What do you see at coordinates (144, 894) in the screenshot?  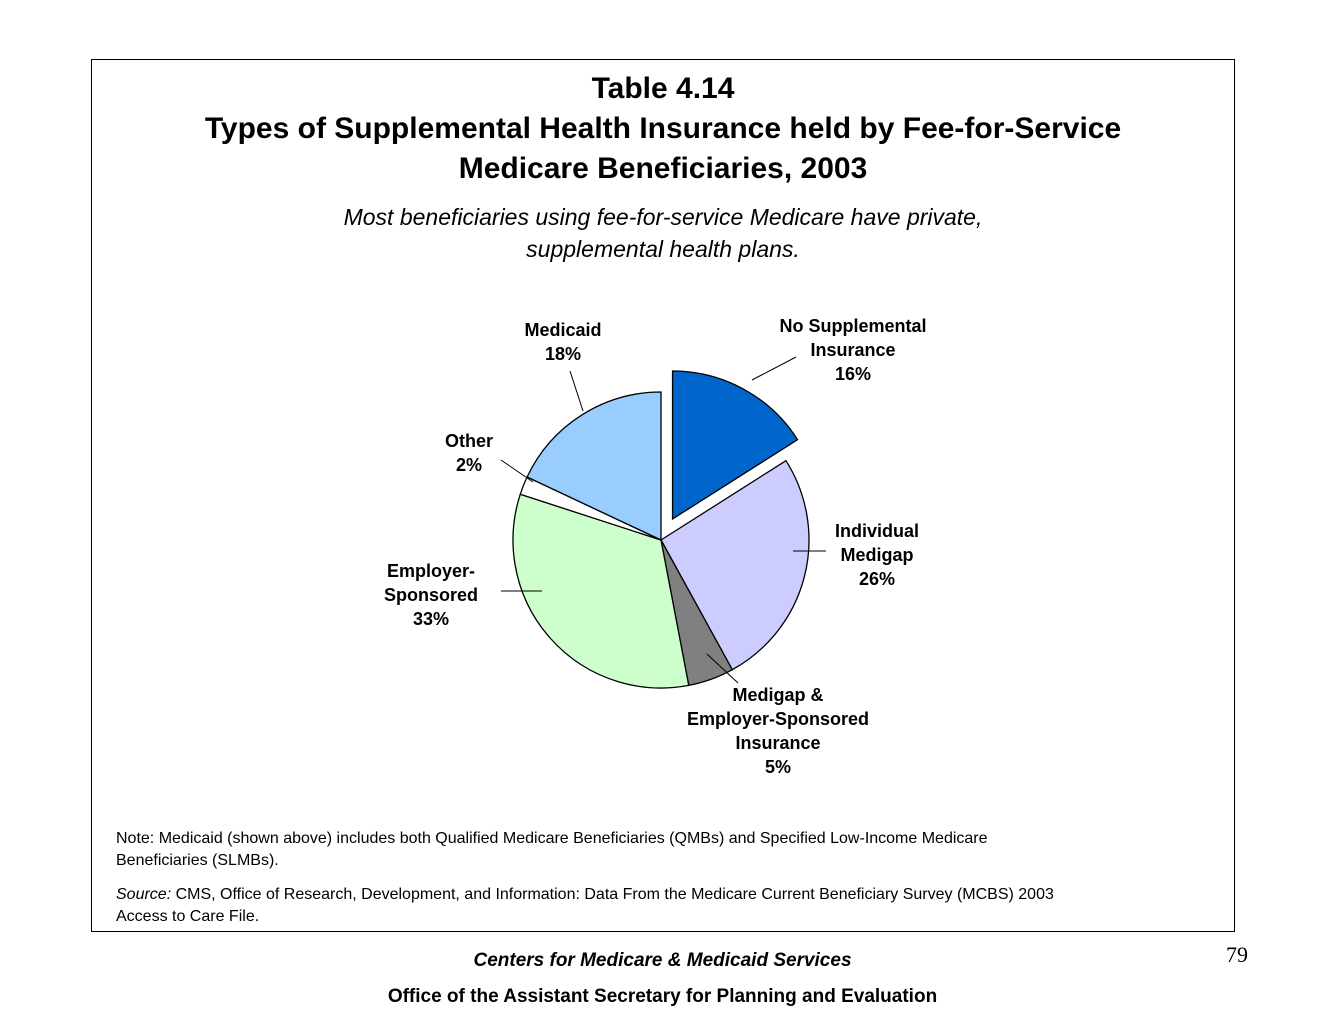 I see `source-label: Source:` at bounding box center [144, 894].